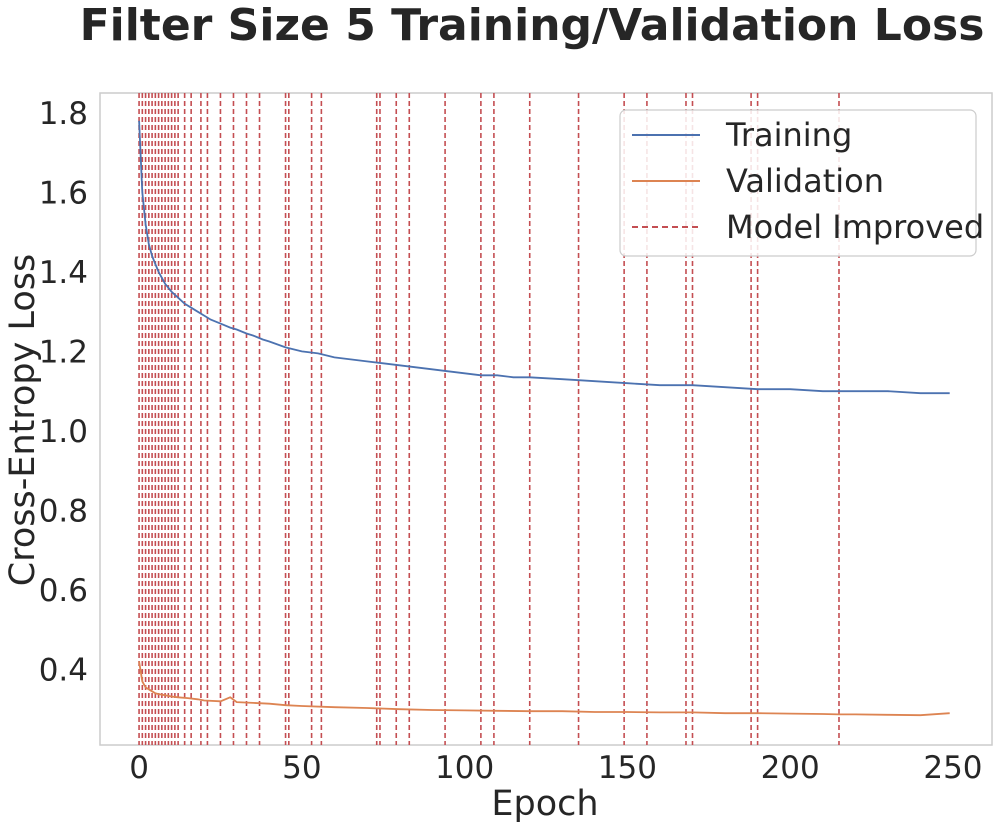 Image resolution: width=1004 pixels, height=828 pixels. I want to click on legend-label-improved: Model Improved, so click(855, 227).